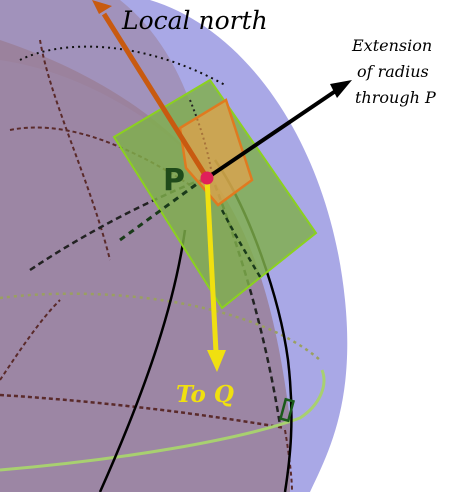 The width and height of the screenshot is (465, 492). What do you see at coordinates (207, 178) in the screenshot?
I see `point-p` at bounding box center [207, 178].